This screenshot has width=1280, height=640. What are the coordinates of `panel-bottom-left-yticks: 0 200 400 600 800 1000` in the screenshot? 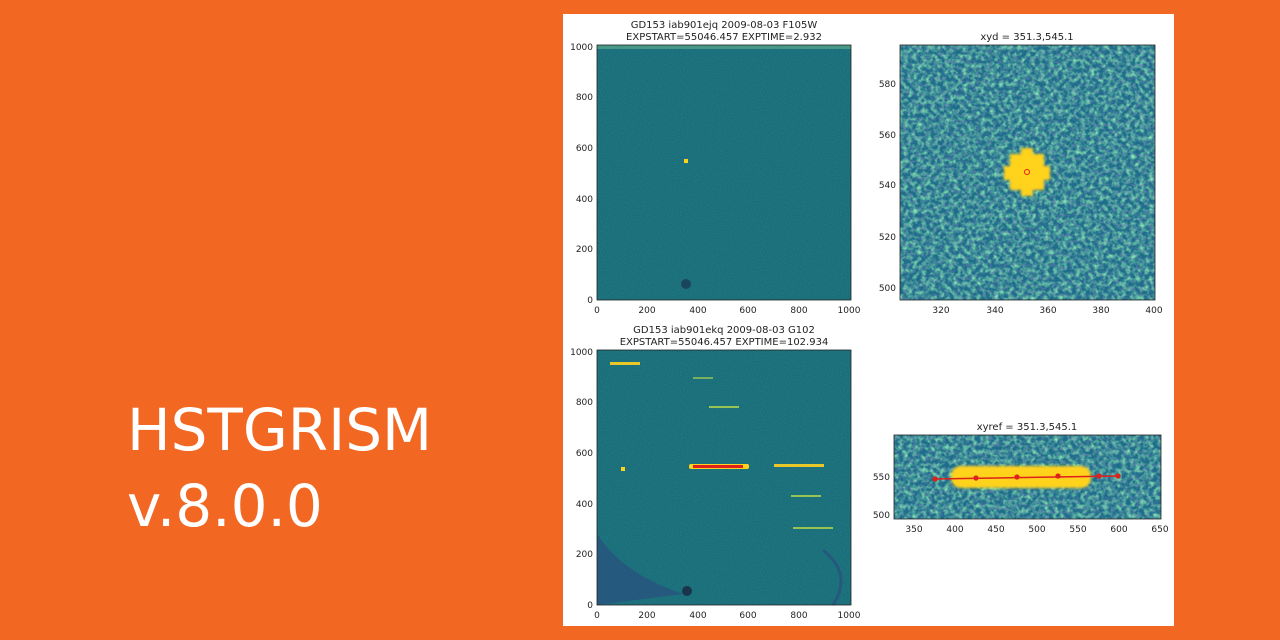 It's located at (581, 479).